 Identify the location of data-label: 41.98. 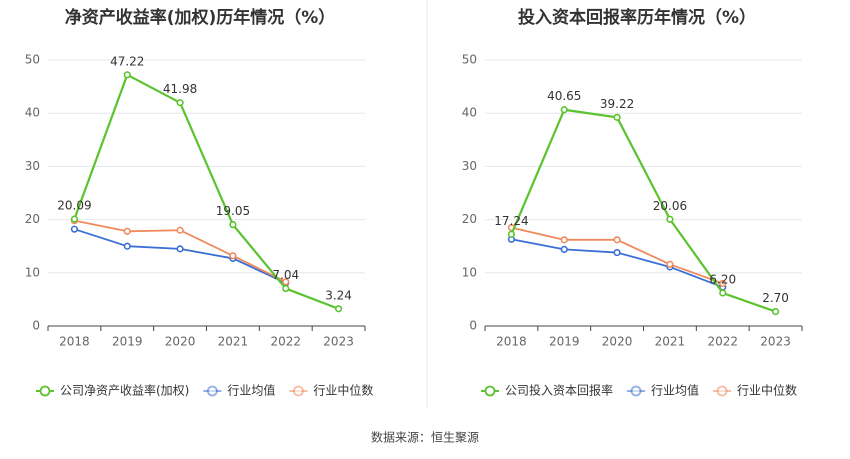
(180, 89).